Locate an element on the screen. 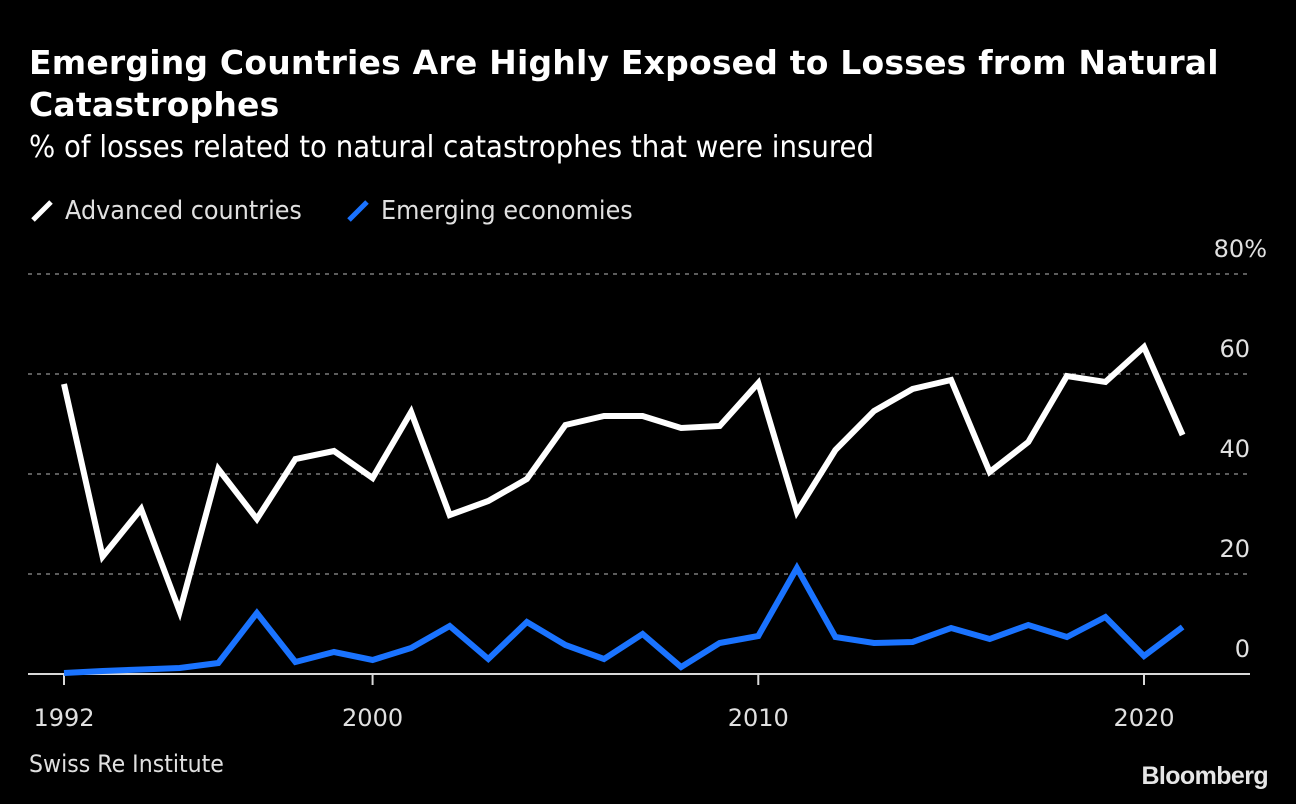  data-point-emerging-economies-1992 is located at coordinates (64, 673).